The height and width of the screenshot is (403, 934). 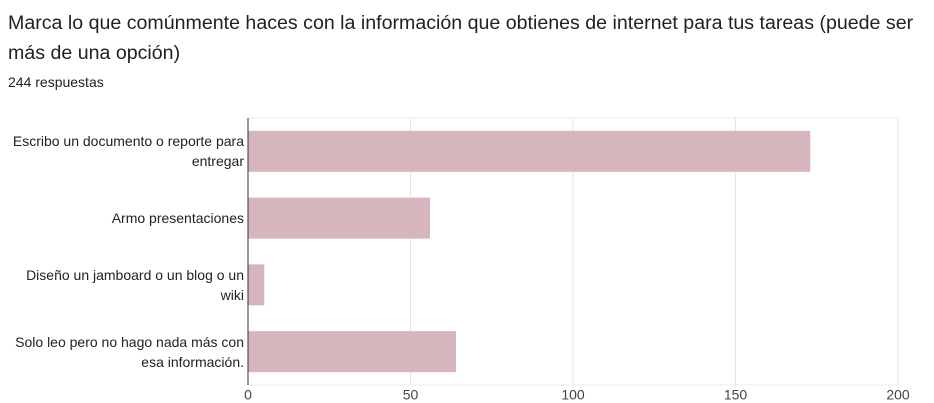 I want to click on x-tick-label: 150, so click(x=736, y=395).